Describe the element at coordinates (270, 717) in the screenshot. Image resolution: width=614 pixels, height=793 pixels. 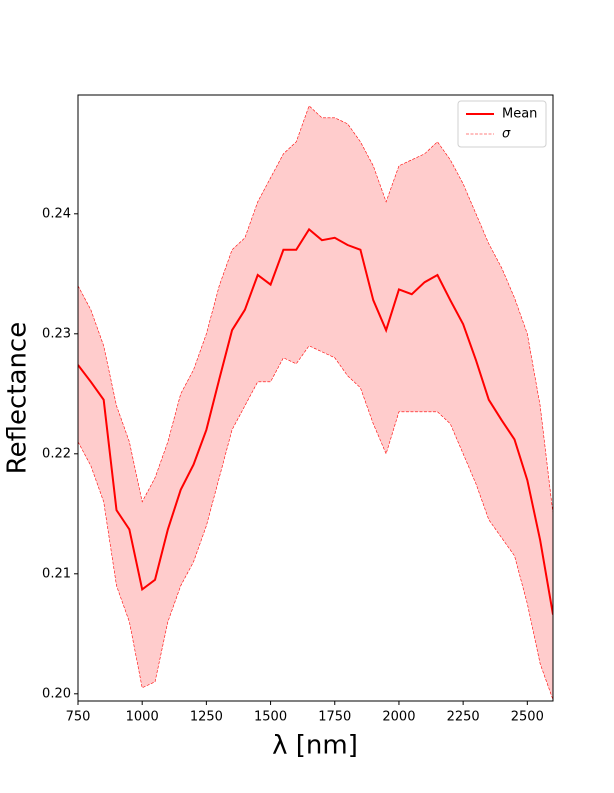
I see `x-tick-label: 1500` at that location.